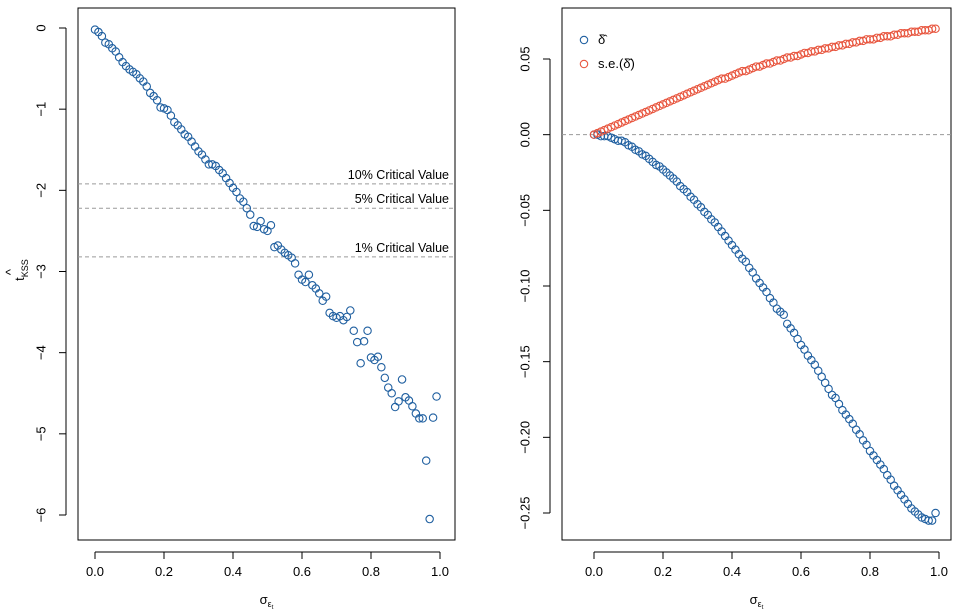 This screenshot has width=953, height=614. I want to click on y-tick-label: −0.10, so click(524, 286).